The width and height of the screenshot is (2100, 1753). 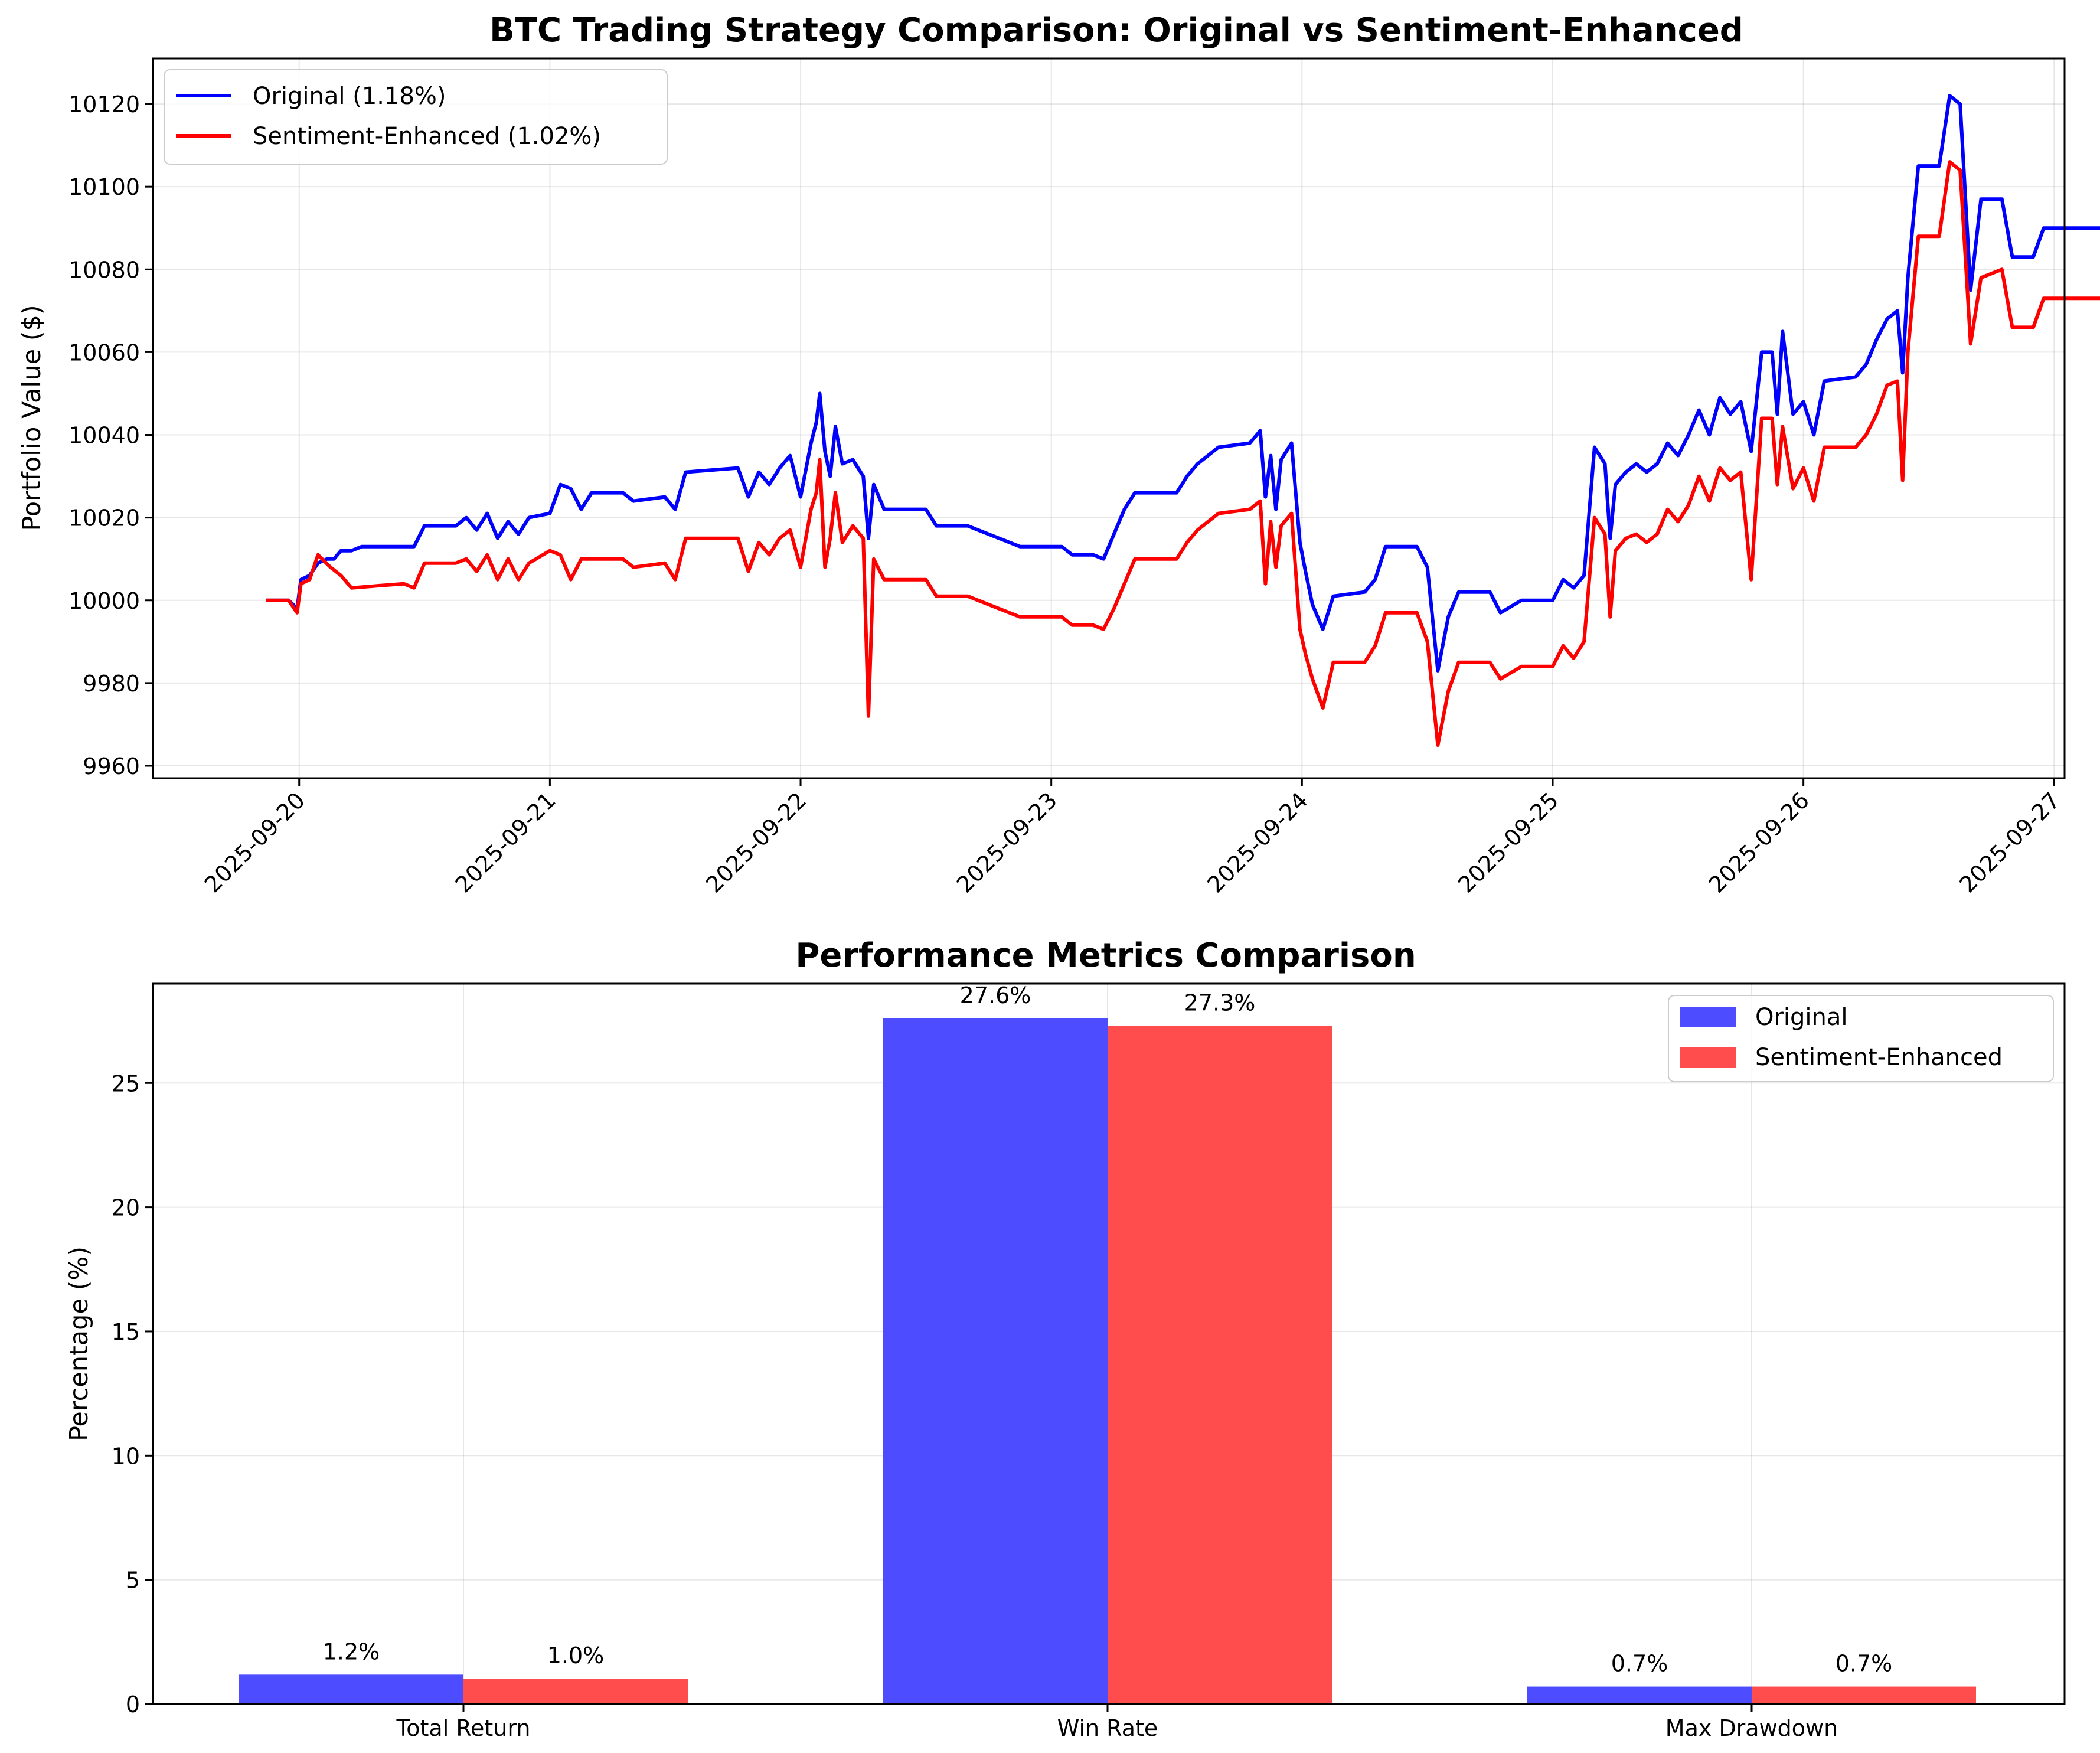 What do you see at coordinates (996, 995) in the screenshot?
I see `bar-data-label: 27.6%` at bounding box center [996, 995].